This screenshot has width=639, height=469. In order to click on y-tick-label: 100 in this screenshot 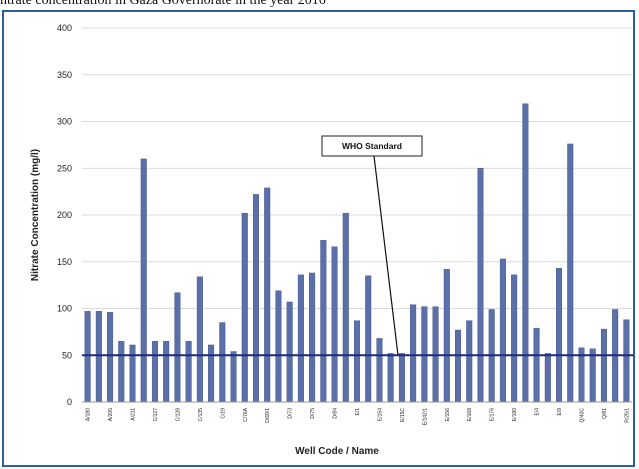, I will do `click(64, 309)`.